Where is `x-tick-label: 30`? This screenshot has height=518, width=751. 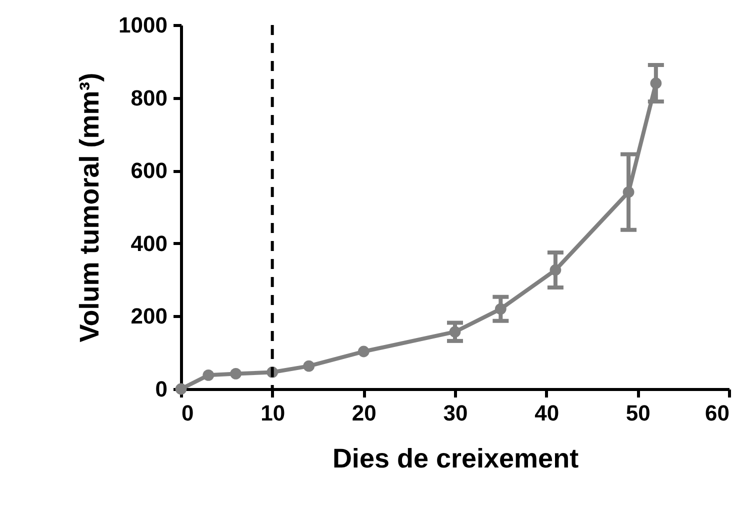
x-tick-label: 30 is located at coordinates (455, 413).